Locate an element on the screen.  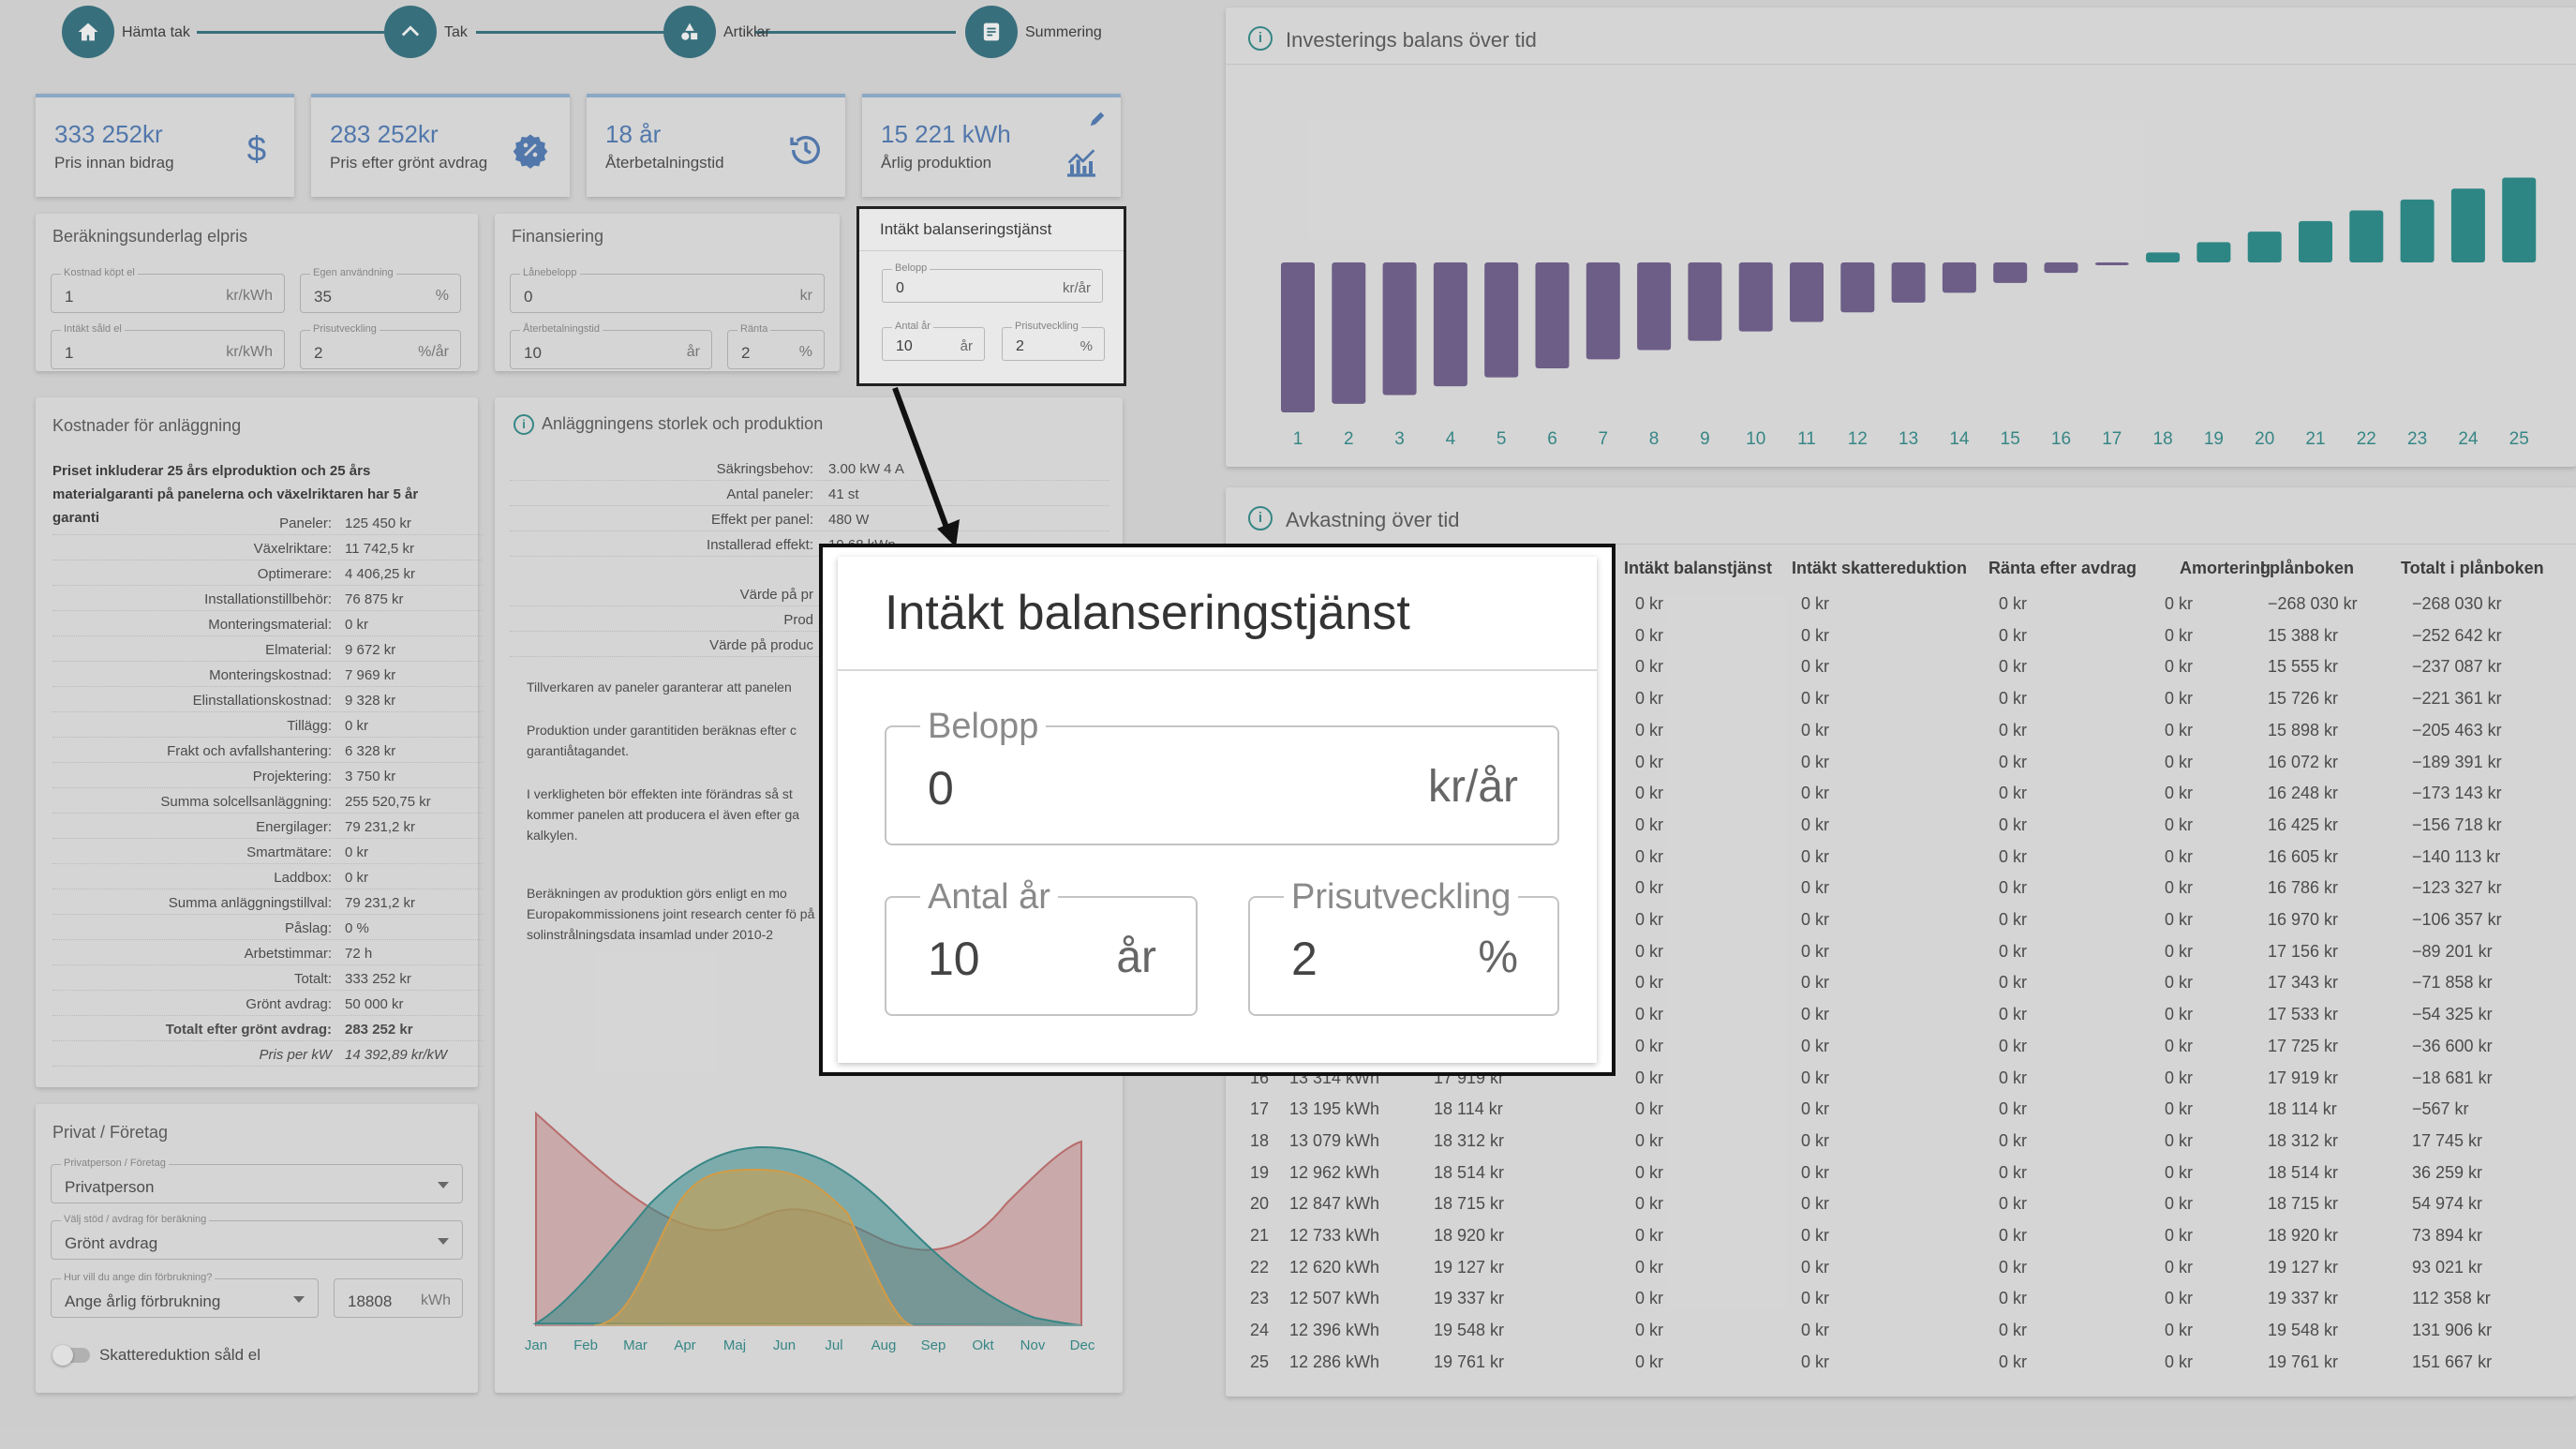
forbrukning-kwh-input: 18808 kWh is located at coordinates (398, 1298).